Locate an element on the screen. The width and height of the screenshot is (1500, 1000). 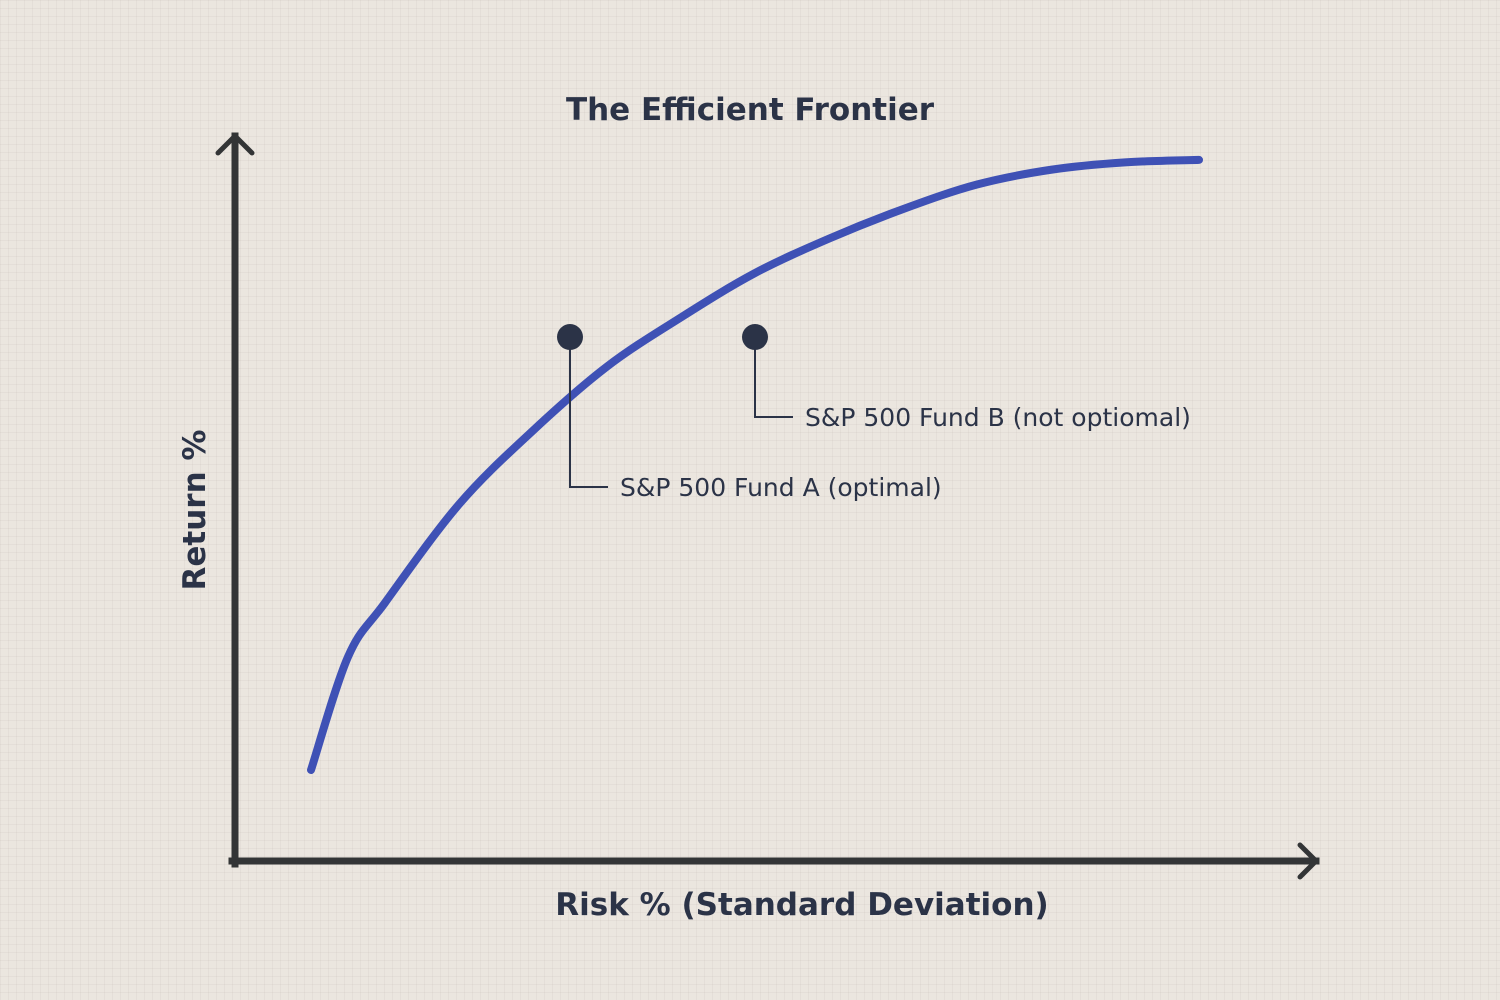
fund-b-leader-line is located at coordinates (773, 378).